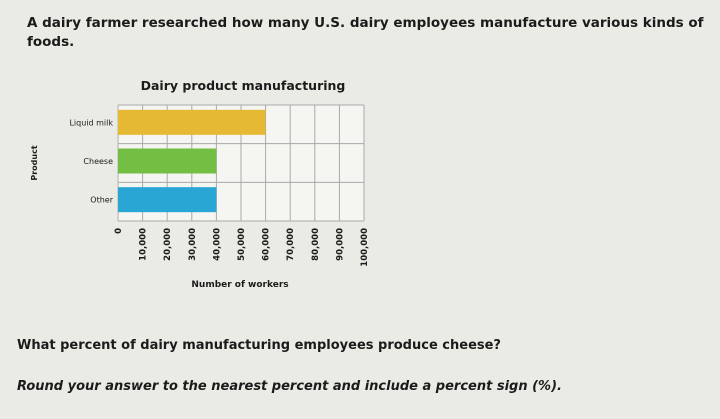 The width and height of the screenshot is (720, 419). I want to click on bar-other, so click(167, 200).